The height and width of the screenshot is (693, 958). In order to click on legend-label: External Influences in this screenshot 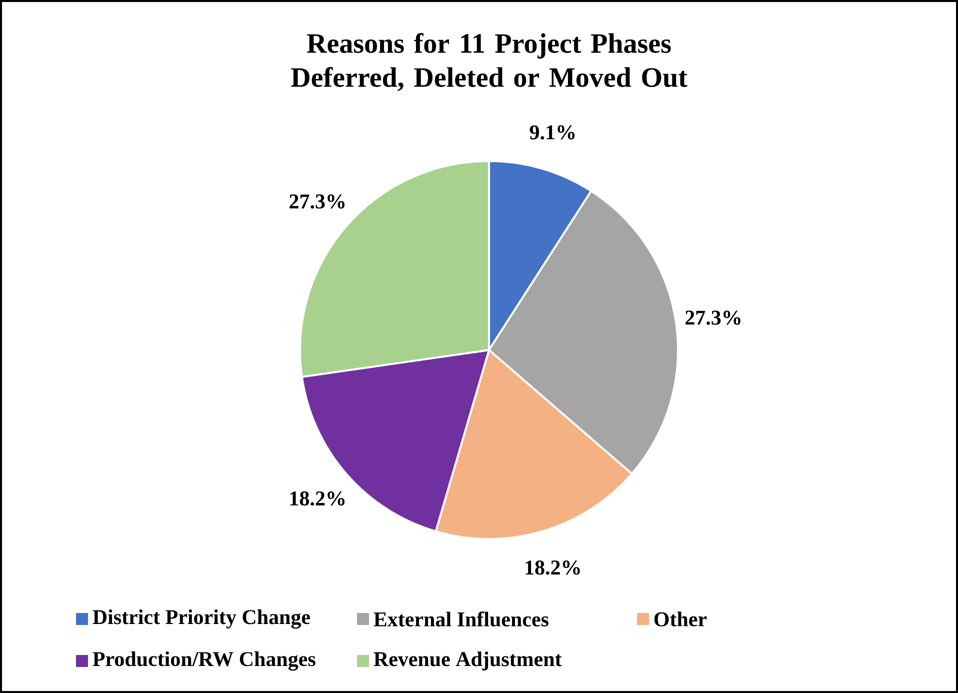, I will do `click(461, 619)`.